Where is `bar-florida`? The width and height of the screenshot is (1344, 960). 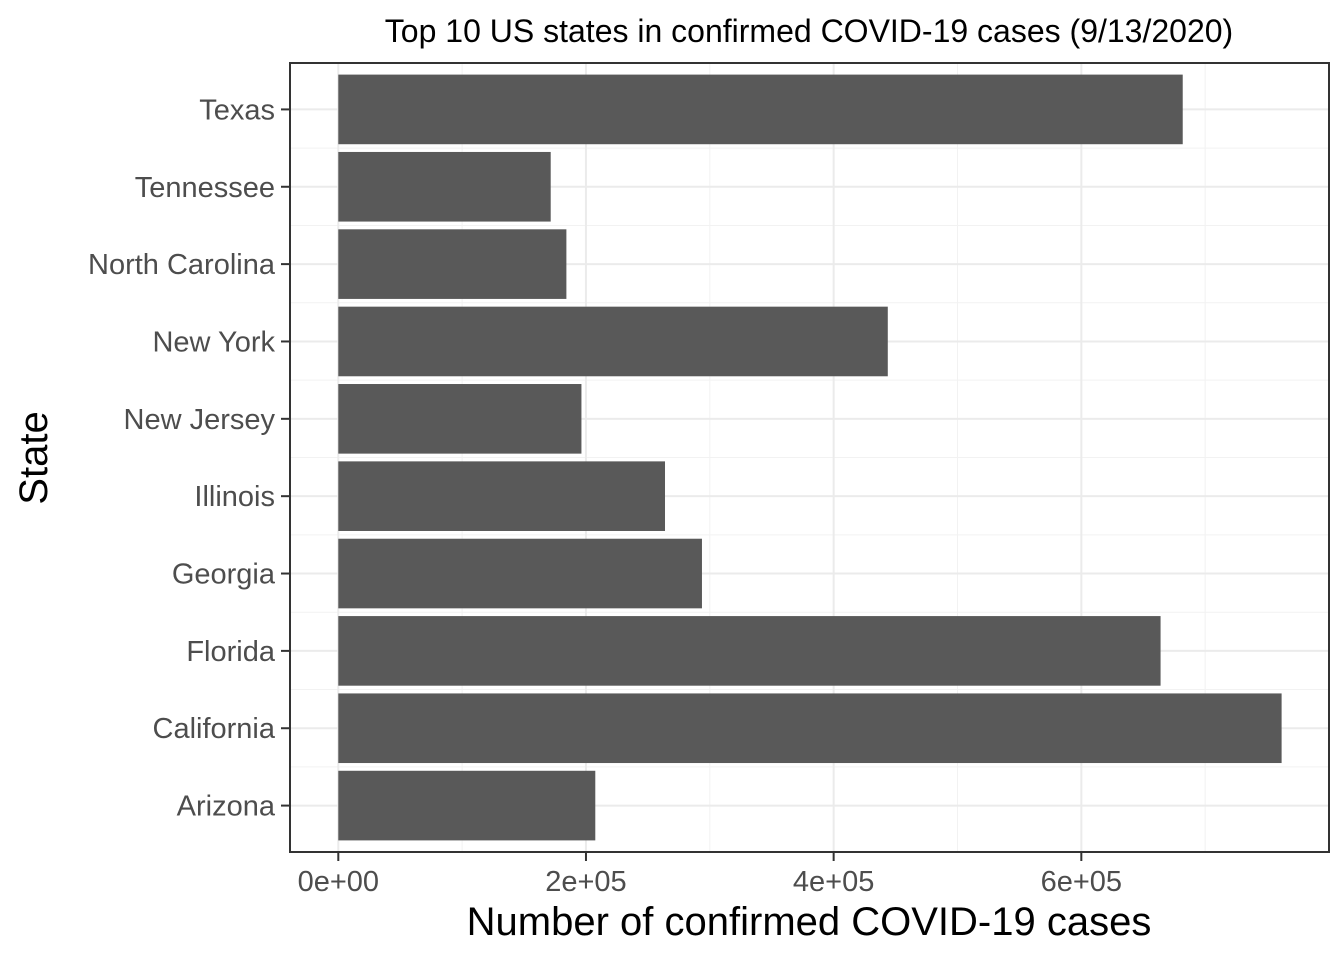 bar-florida is located at coordinates (749, 651).